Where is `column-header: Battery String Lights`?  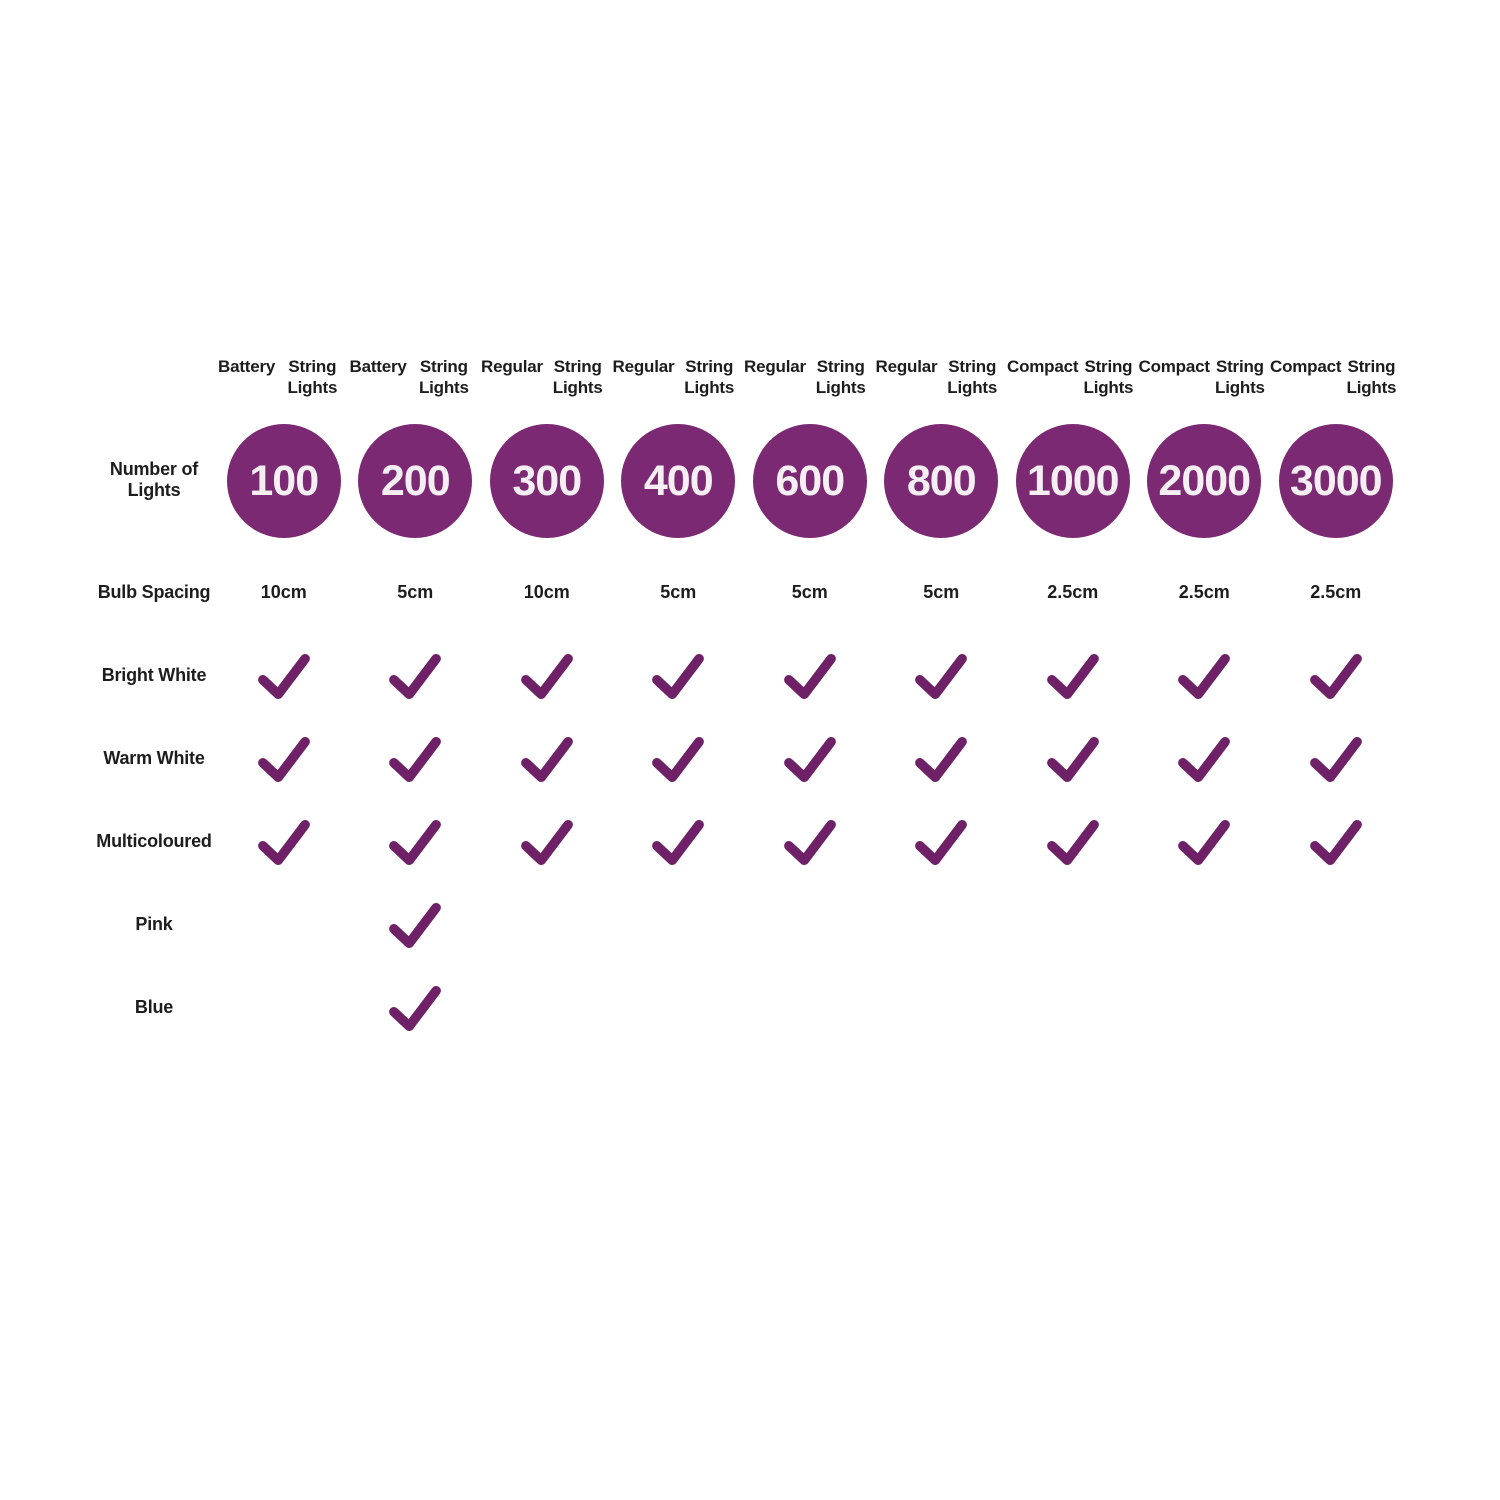
column-header: Battery String Lights is located at coordinates (284, 386).